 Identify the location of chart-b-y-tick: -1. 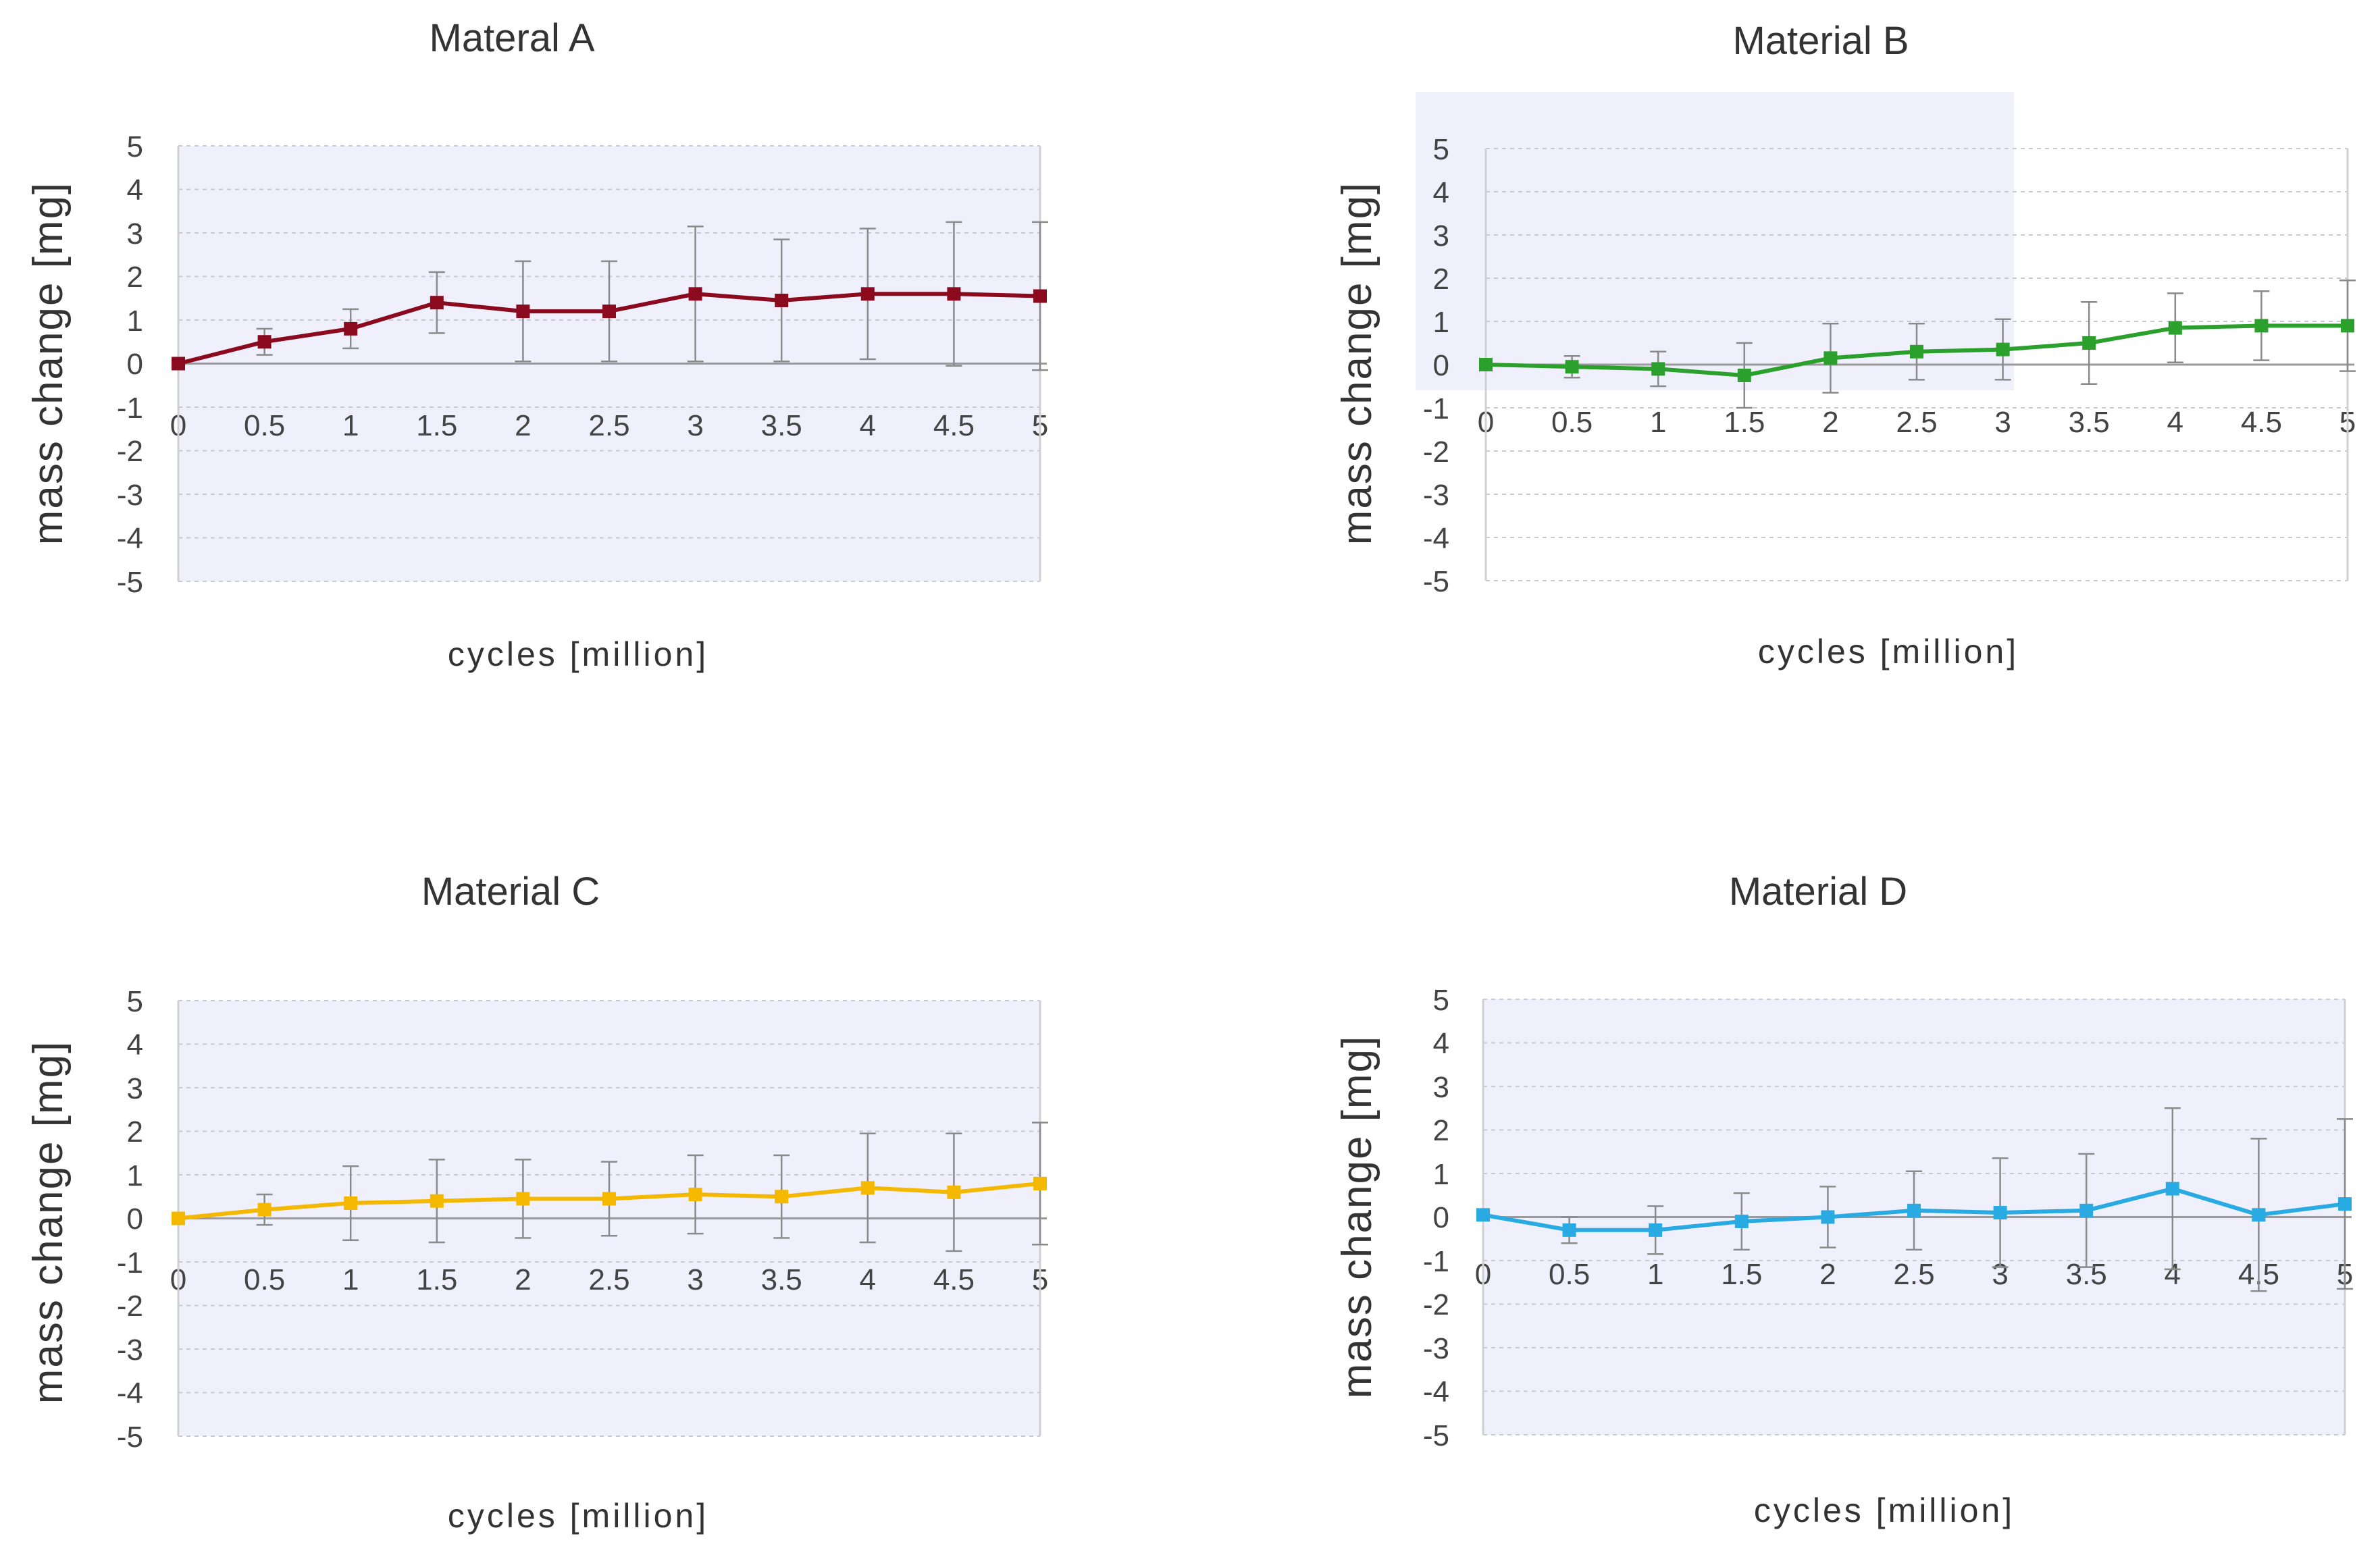
(1436, 409).